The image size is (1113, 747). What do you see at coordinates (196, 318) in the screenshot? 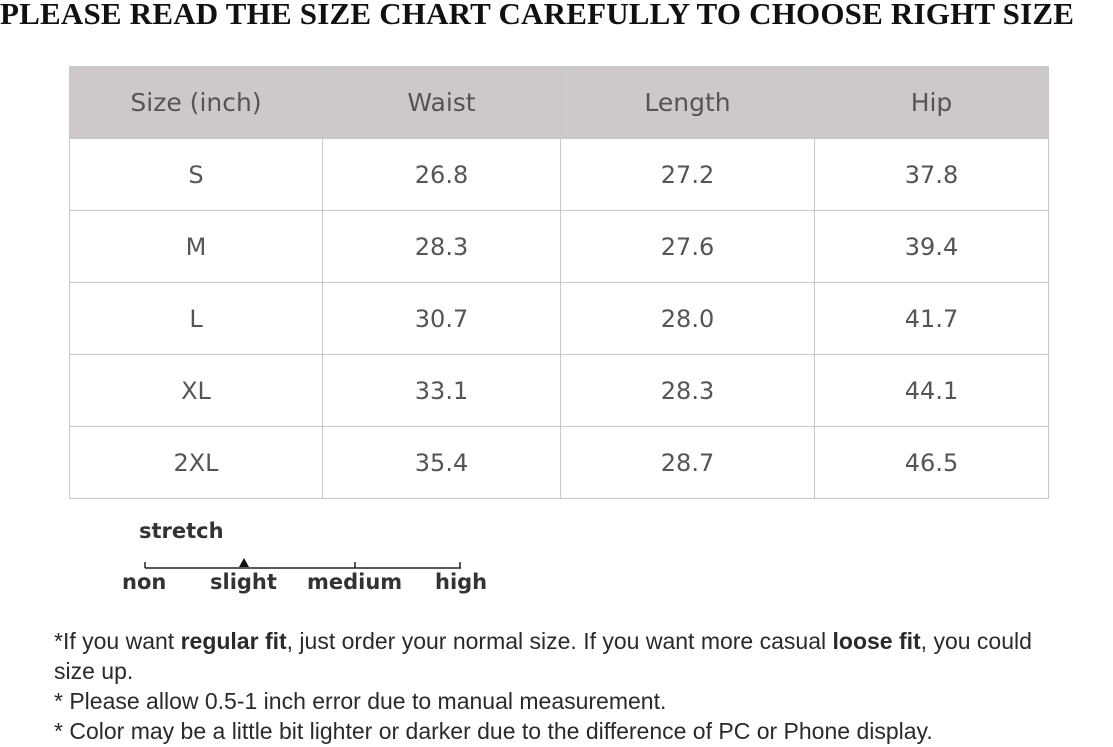
I see `cell-size: L` at bounding box center [196, 318].